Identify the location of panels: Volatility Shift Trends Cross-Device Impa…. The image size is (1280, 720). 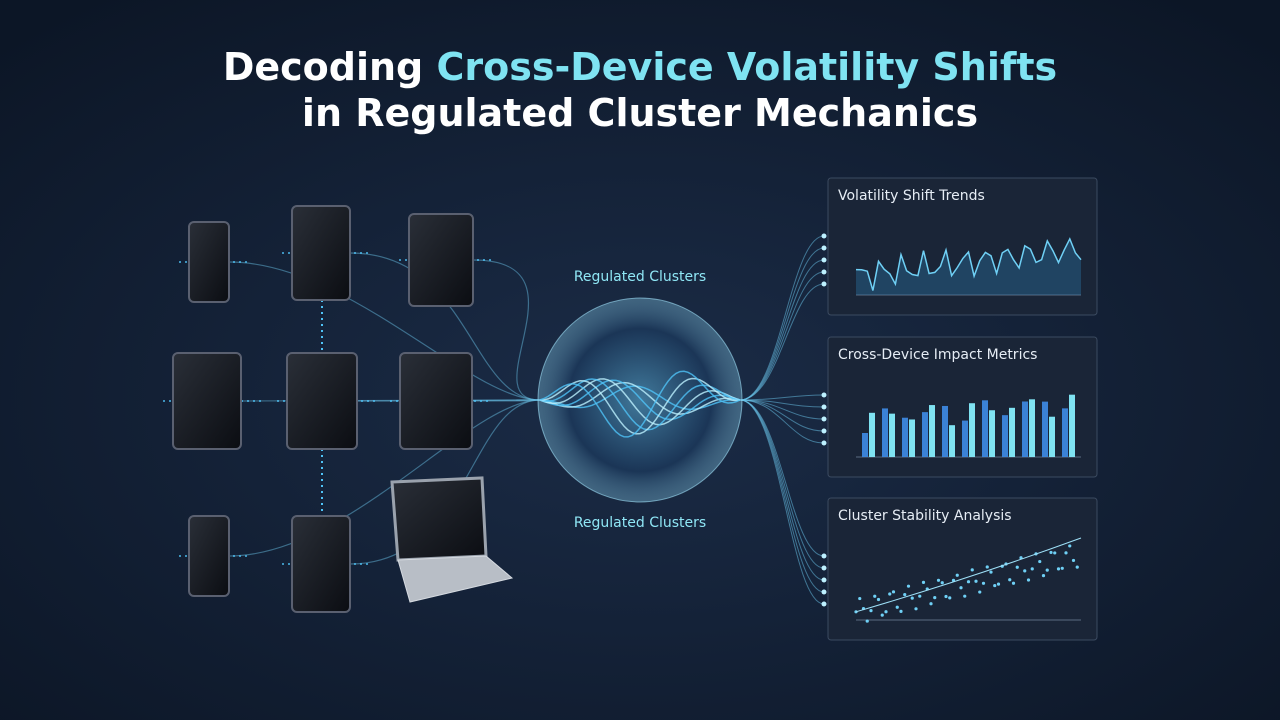
(962, 409).